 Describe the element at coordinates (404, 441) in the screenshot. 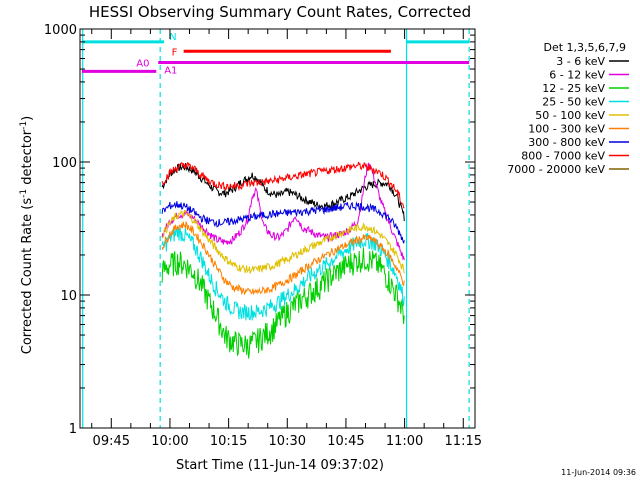

I see `x-tick-label: 11:00` at that location.